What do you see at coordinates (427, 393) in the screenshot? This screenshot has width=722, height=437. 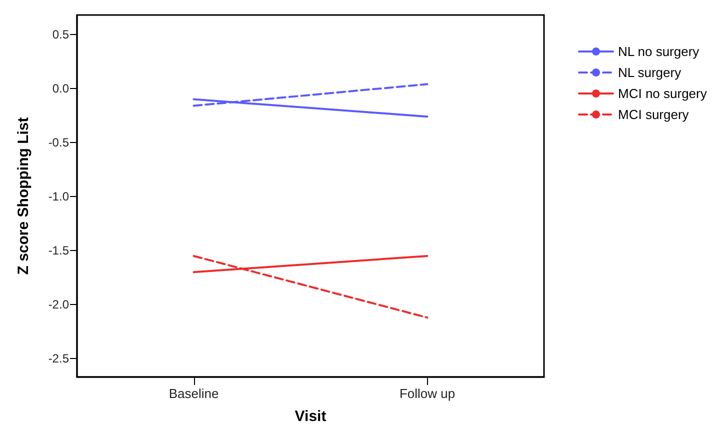 I see `x-tick-label: Follow up` at bounding box center [427, 393].